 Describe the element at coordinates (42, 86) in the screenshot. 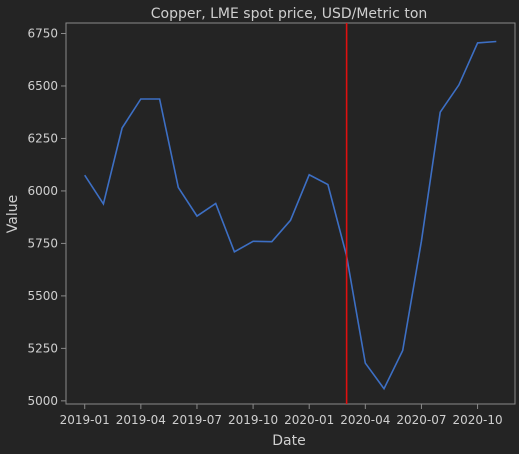

I see `y-tick-label: 6500` at that location.